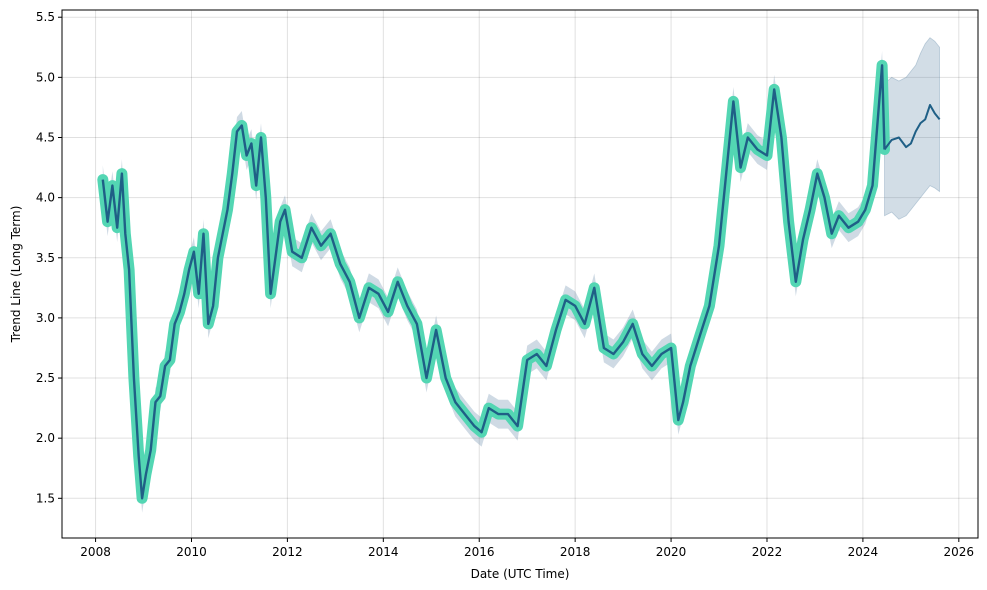  What do you see at coordinates (520, 574) in the screenshot?
I see `x-axis-label: Date (UTC Time)` at bounding box center [520, 574].